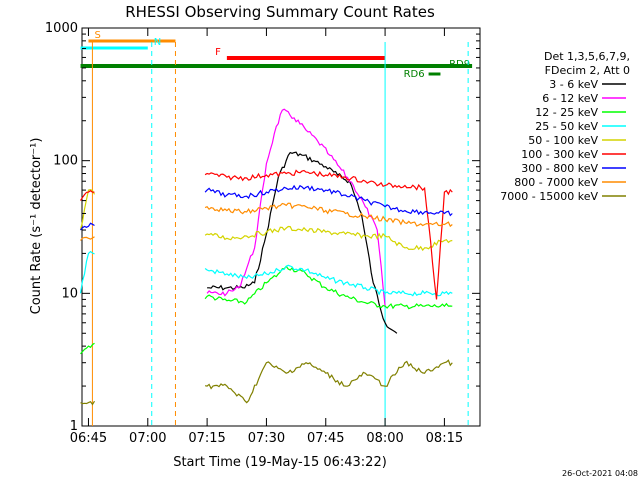  Describe the element at coordinates (88, 438) in the screenshot. I see `x-tick-label: 06:45` at that location.